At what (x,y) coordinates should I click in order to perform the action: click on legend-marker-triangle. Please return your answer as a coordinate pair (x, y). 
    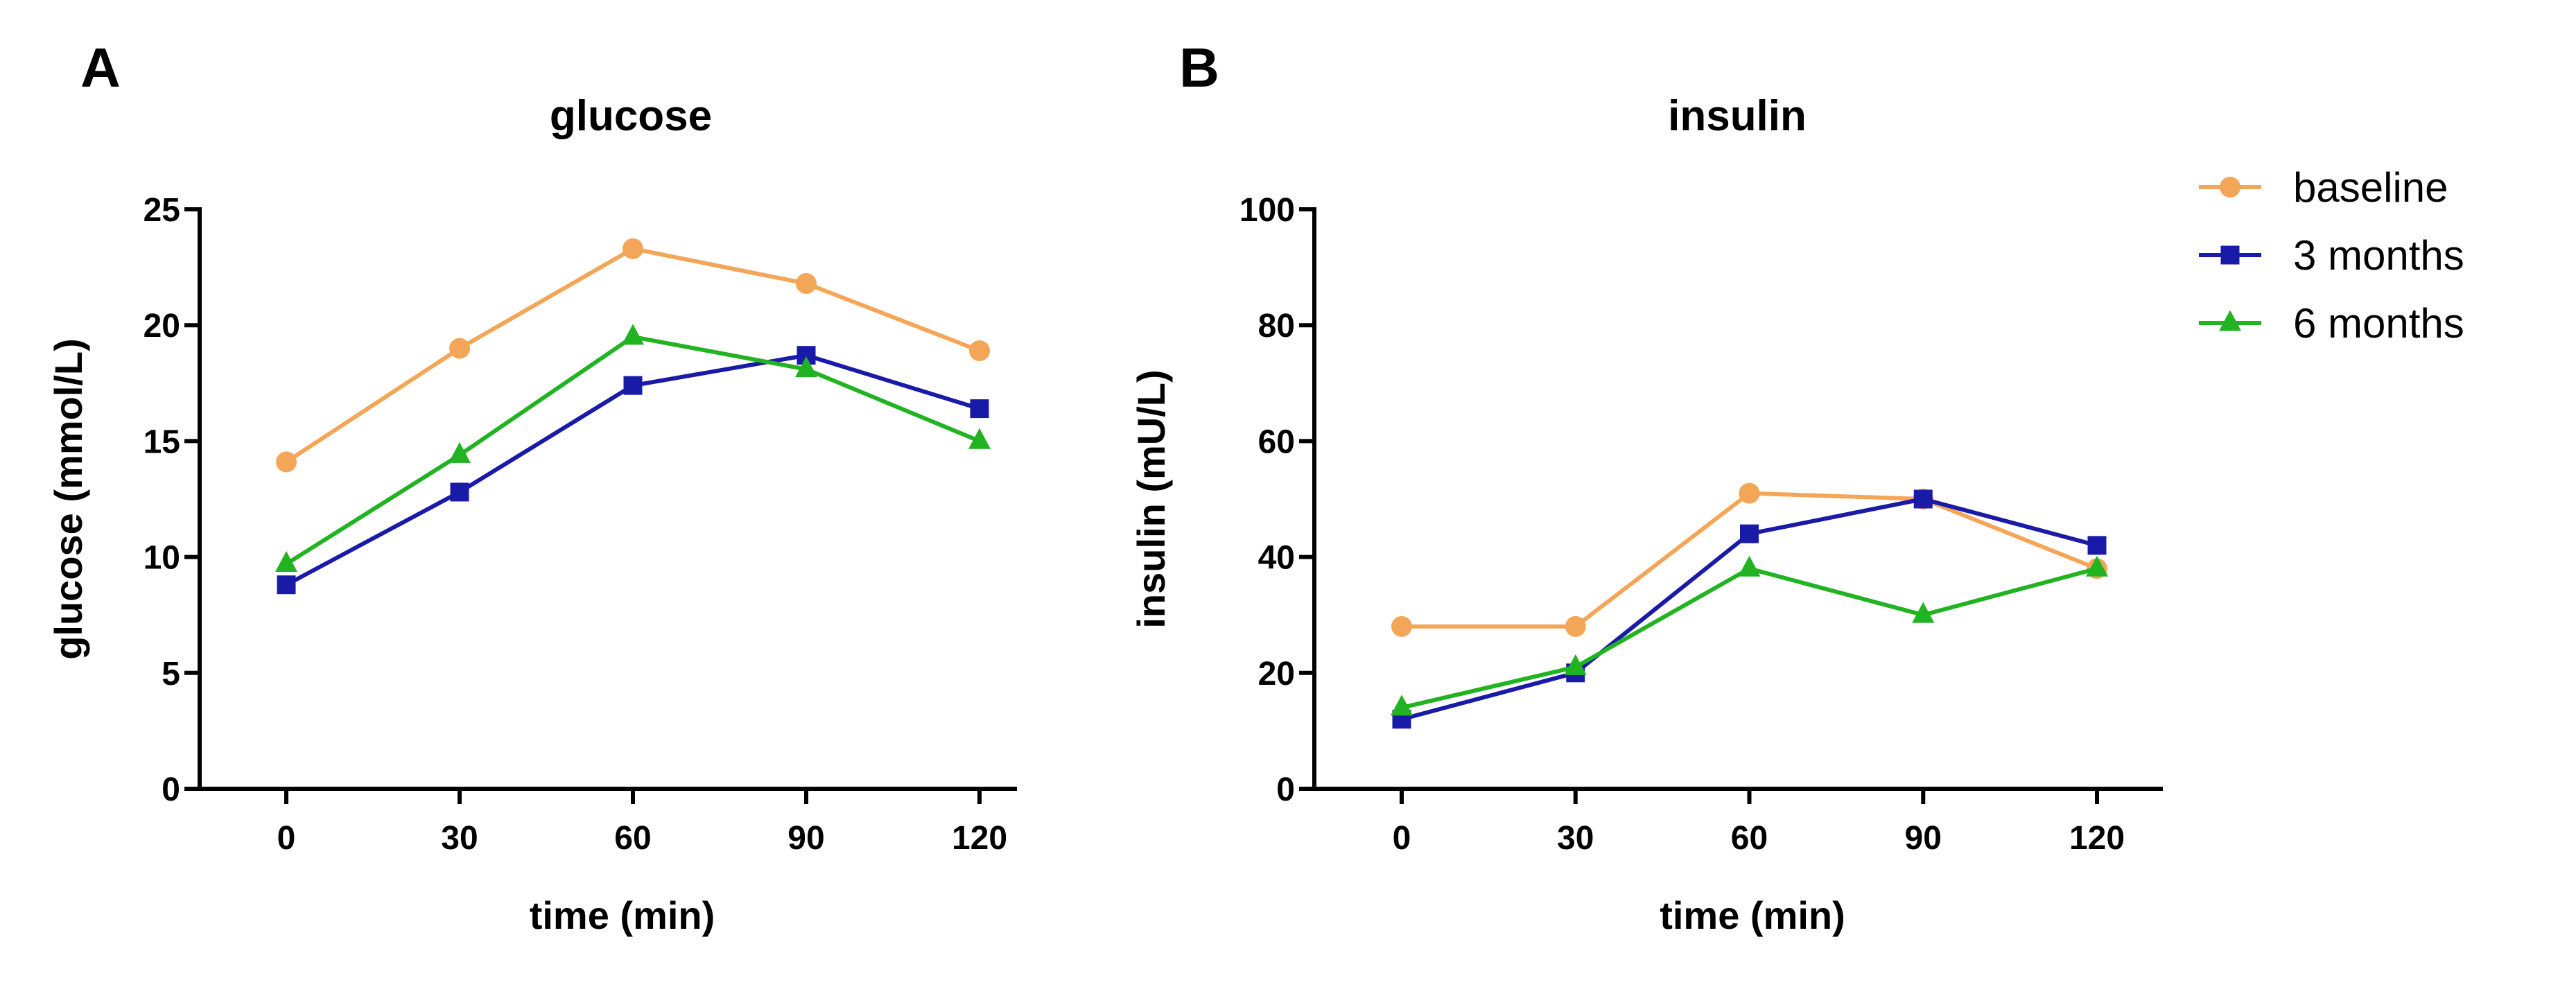
    Looking at the image, I should click on (2230, 321).